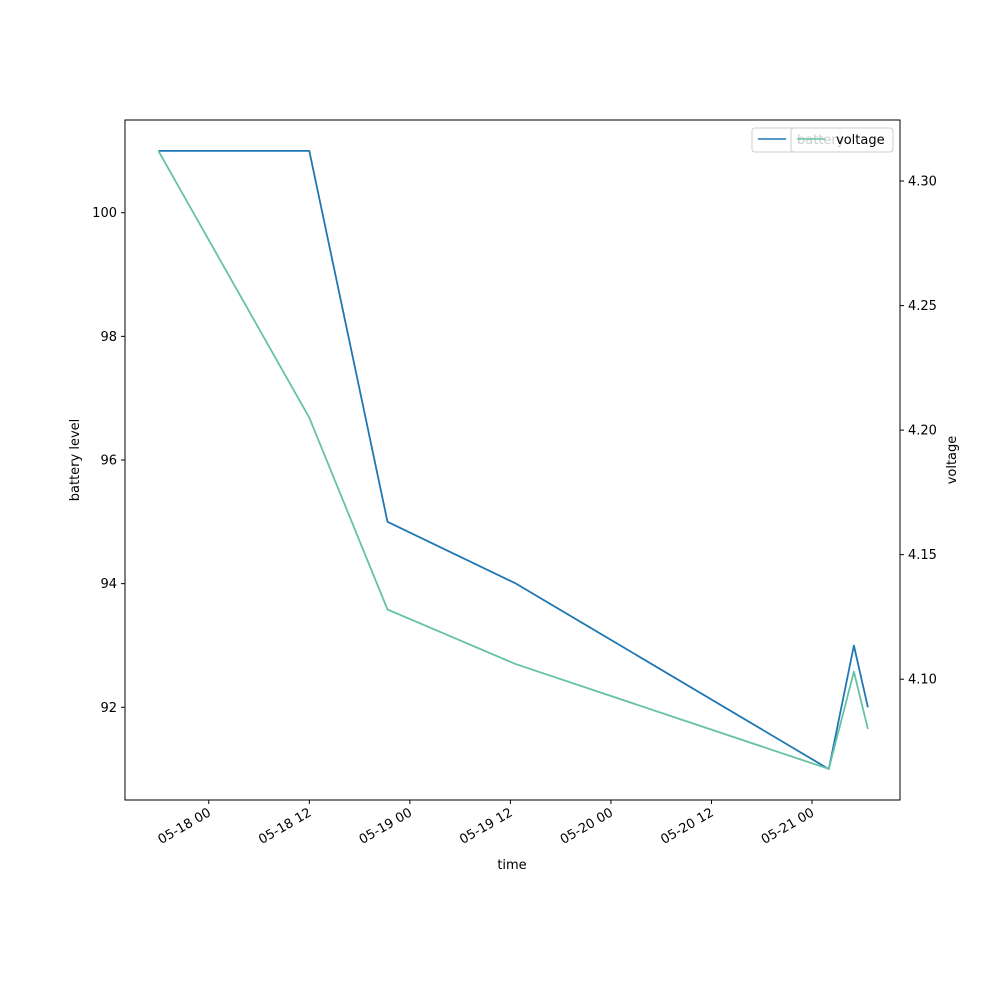 The width and height of the screenshot is (1000, 1000). I want to click on x-tick-label: 05-19 00, so click(386, 826).